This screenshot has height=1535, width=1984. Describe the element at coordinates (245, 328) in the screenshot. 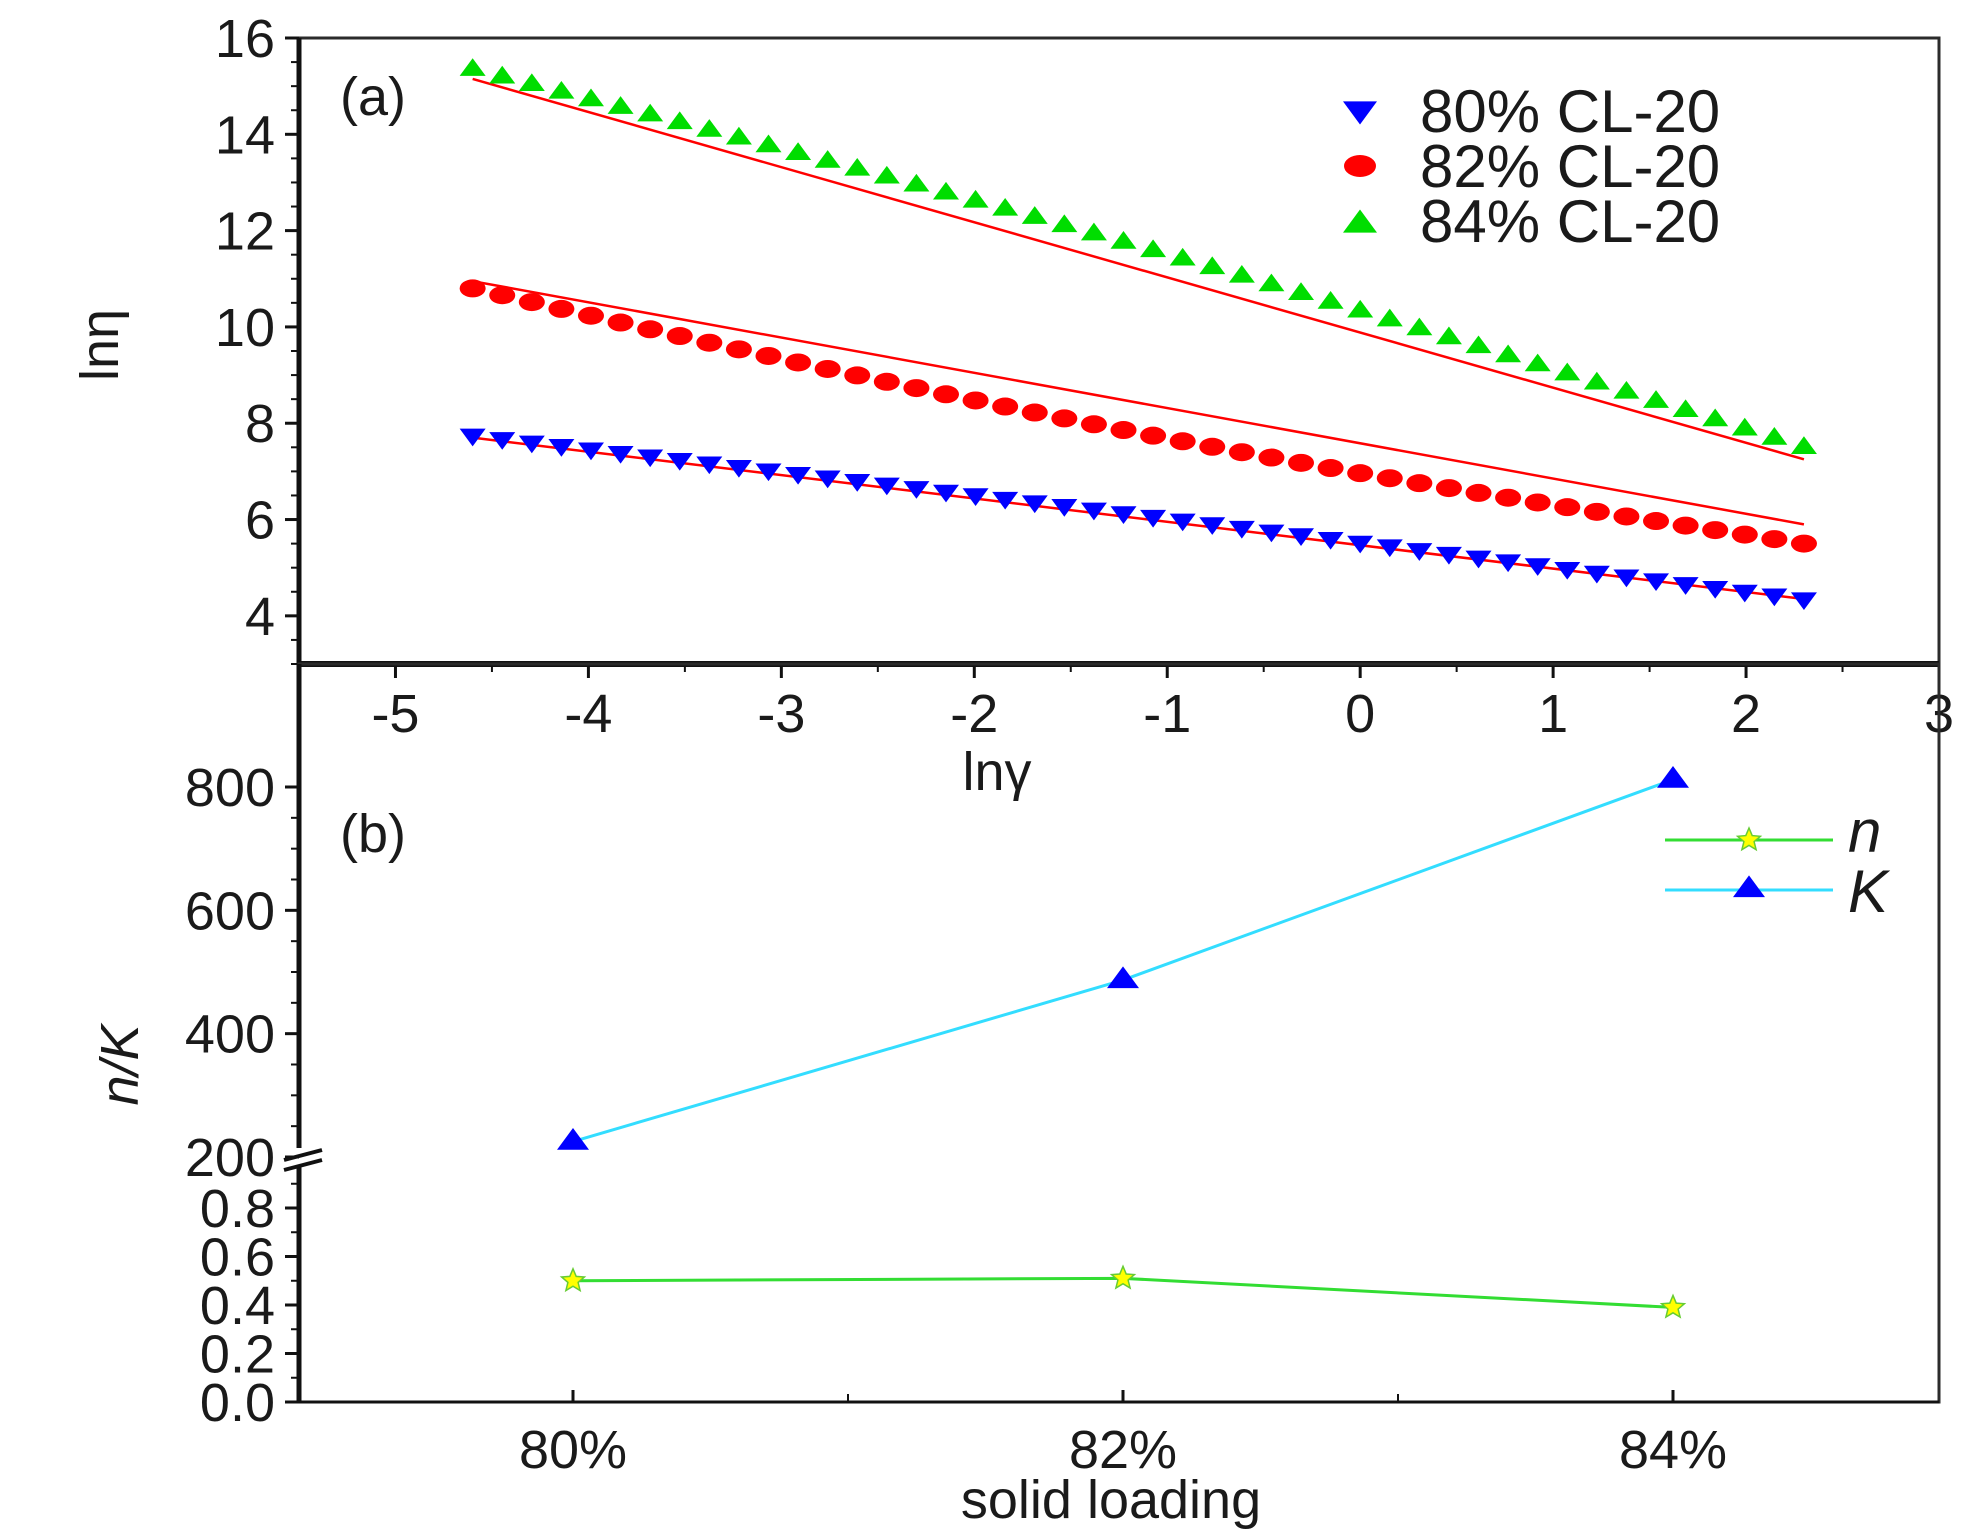

I see `y-tick-label: 10` at that location.